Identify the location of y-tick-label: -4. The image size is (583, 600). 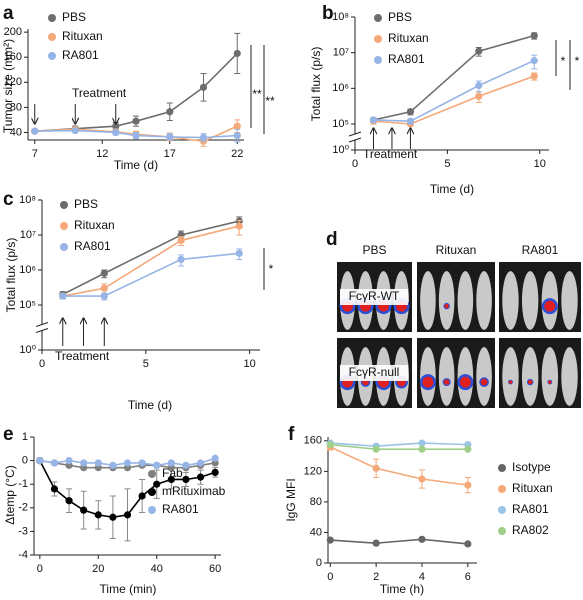
(23, 555).